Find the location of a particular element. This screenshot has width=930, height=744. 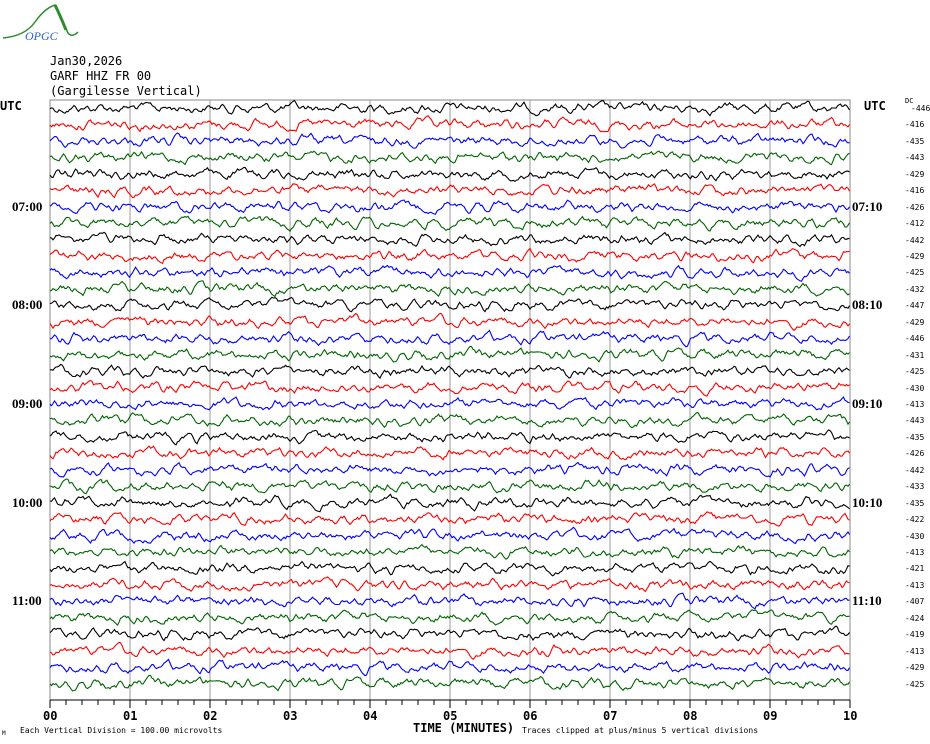

left-time-label: 09:00 is located at coordinates (27, 403).